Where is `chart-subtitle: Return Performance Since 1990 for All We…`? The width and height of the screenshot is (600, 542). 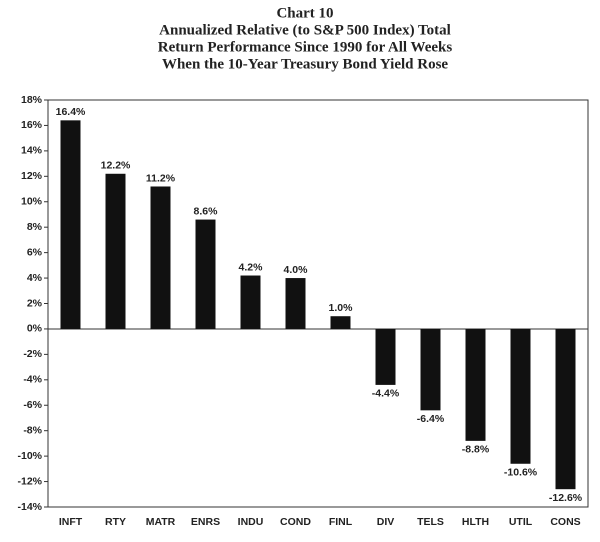 chart-subtitle: Return Performance Since 1990 for All We… is located at coordinates (305, 47).